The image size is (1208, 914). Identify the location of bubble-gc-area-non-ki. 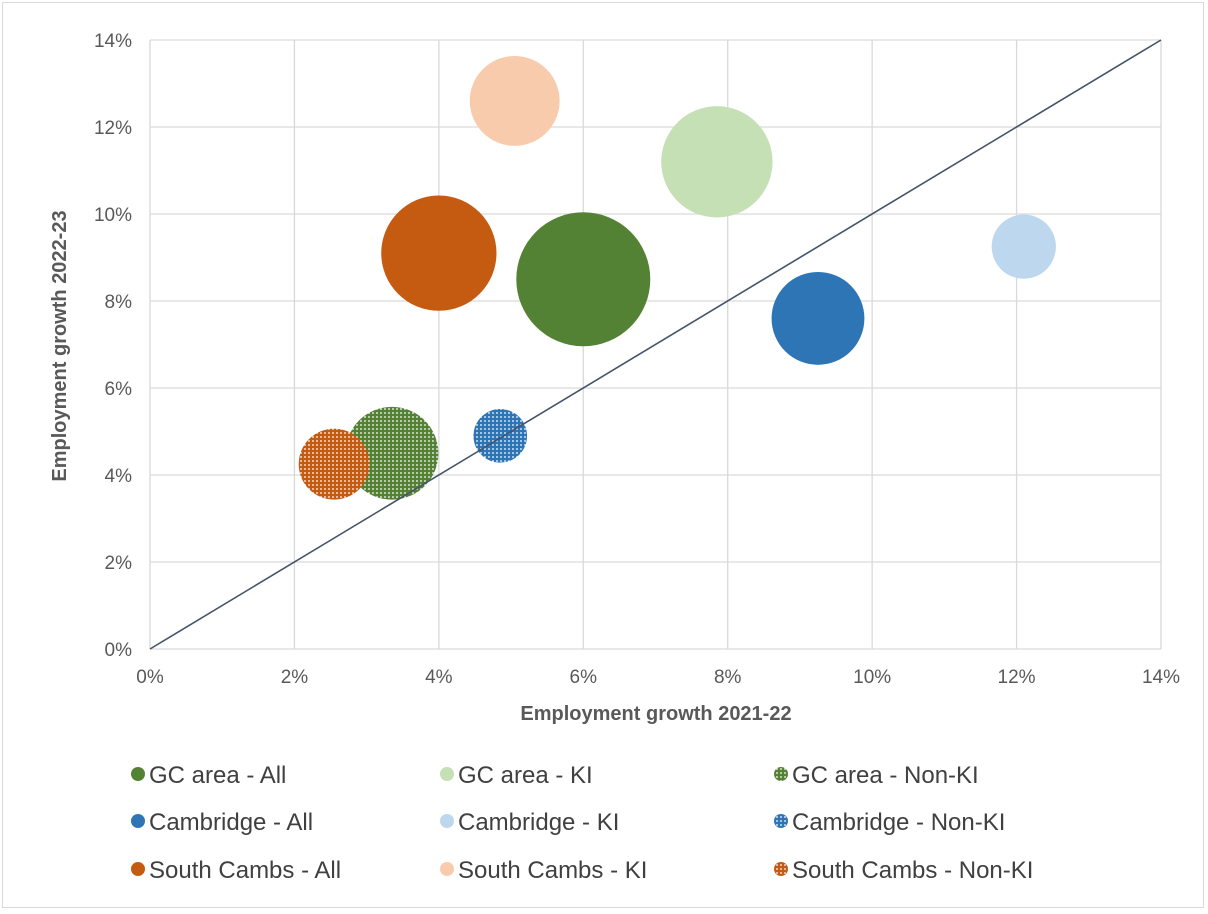
(392, 453).